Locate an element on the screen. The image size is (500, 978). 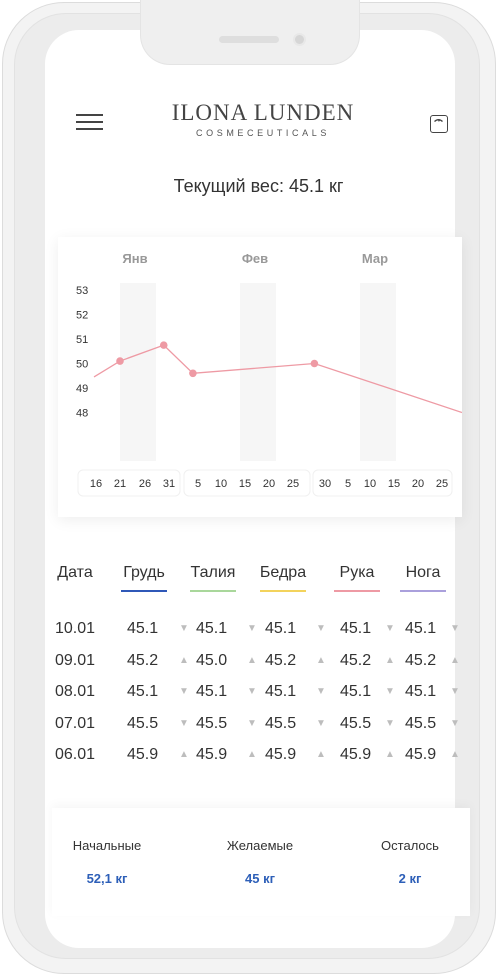
hamburger-menu-icon is located at coordinates (89, 122).